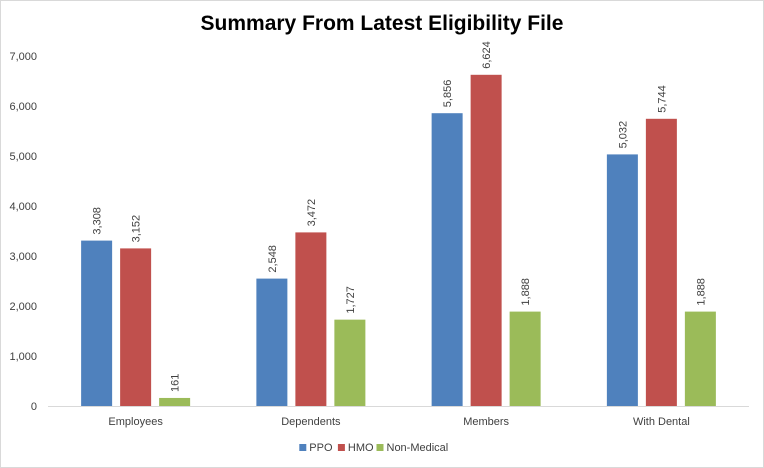 Image resolution: width=764 pixels, height=468 pixels. I want to click on data-label: 5,744, so click(662, 99).